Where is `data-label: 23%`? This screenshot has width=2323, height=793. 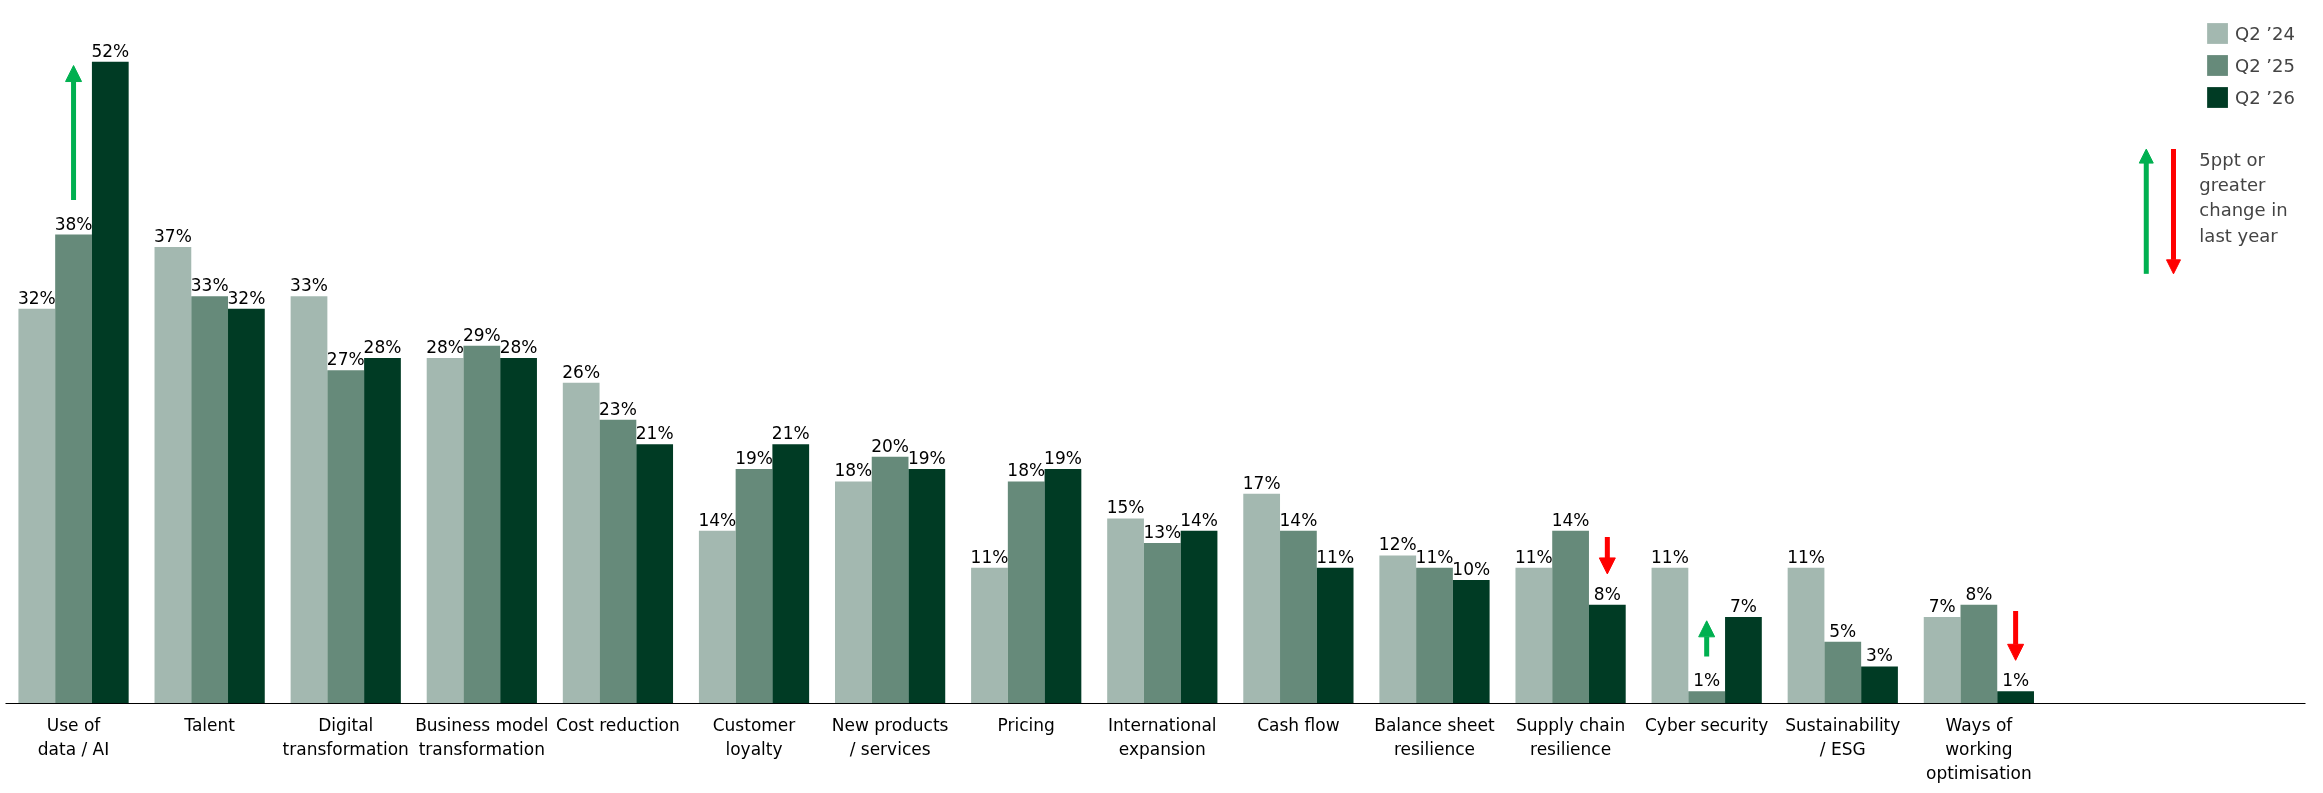
data-label: 23% is located at coordinates (618, 408).